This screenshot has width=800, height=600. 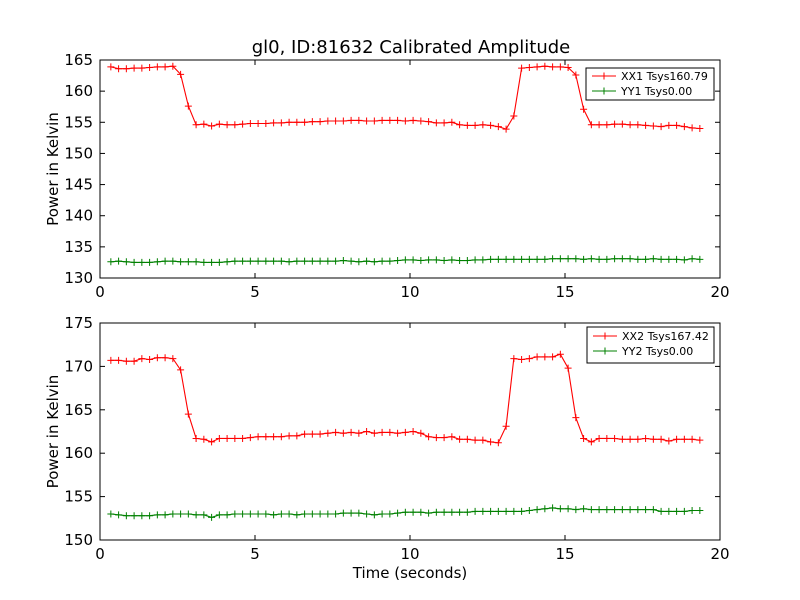 What do you see at coordinates (53, 432) in the screenshot?
I see `y-axis-label: Power in Kelvin` at bounding box center [53, 432].